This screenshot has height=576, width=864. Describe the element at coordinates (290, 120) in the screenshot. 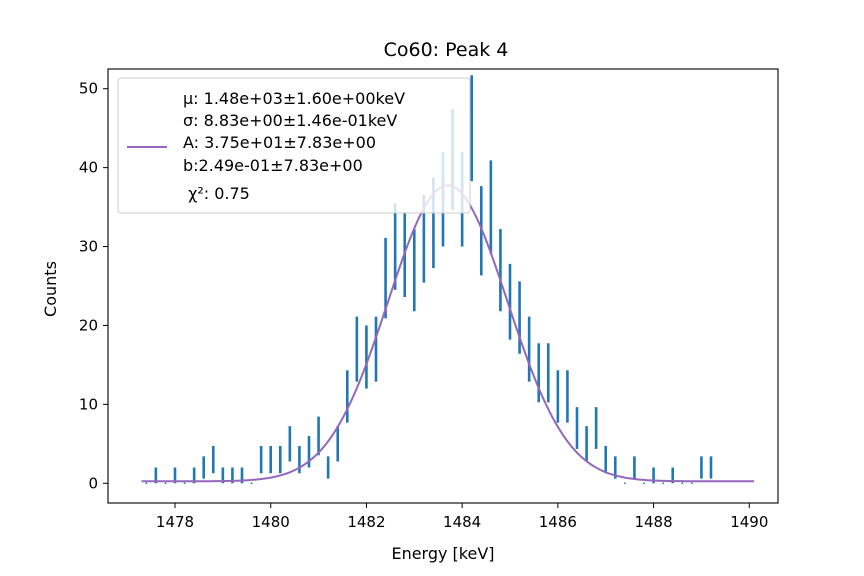

I see `legend-line-sigma: σ: 8.83e+00±1.46e-01keV` at that location.